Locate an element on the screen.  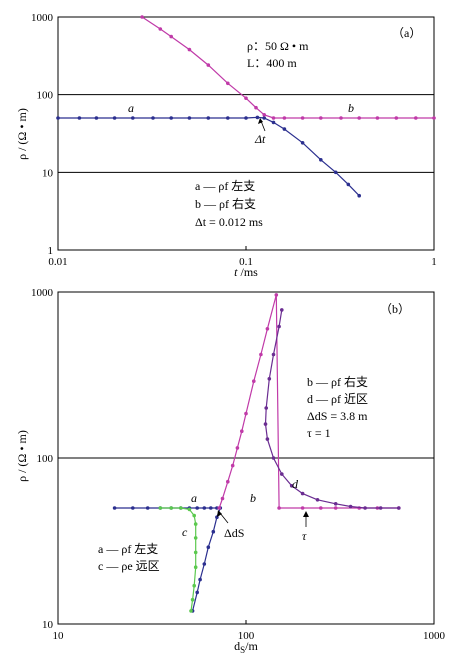
panel-b-series-b-line is located at coordinates (308, 401).